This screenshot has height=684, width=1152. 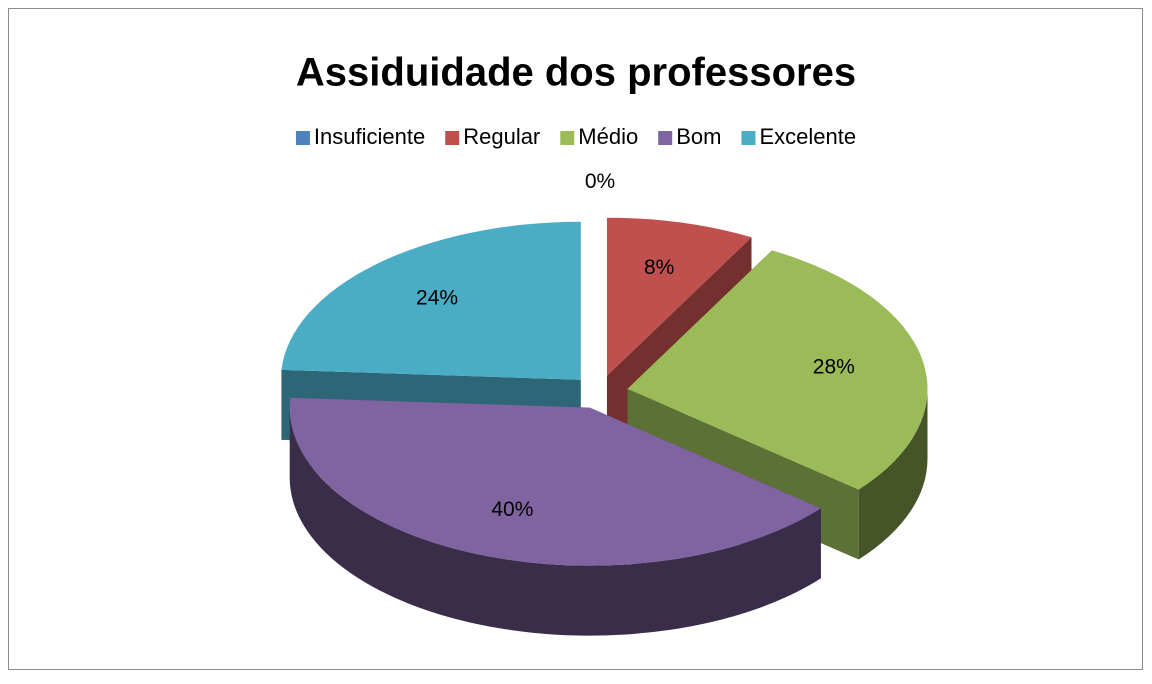 What do you see at coordinates (600, 181) in the screenshot?
I see `data-label: 0%` at bounding box center [600, 181].